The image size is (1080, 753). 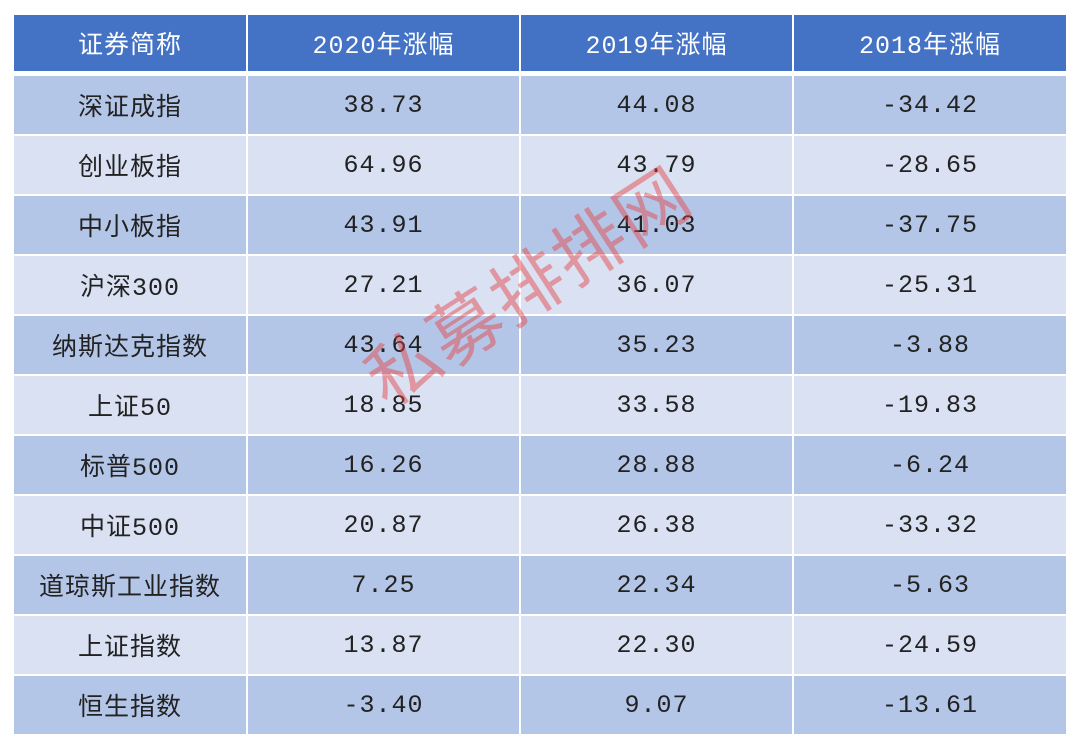 What do you see at coordinates (131, 585) in the screenshot?
I see `cell-security-name: 道琼斯工业指数` at bounding box center [131, 585].